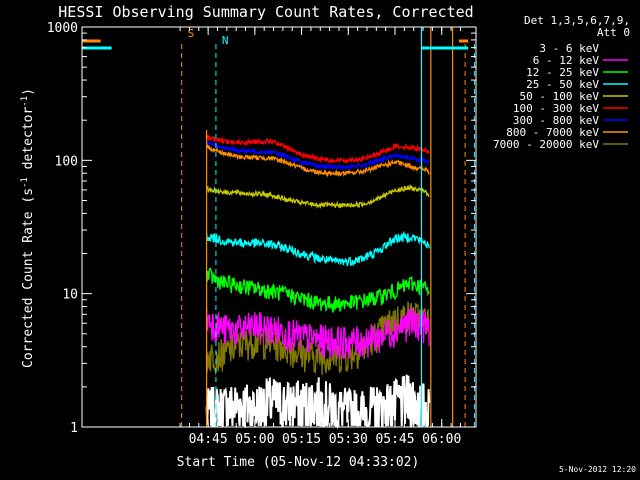 The width and height of the screenshot is (640, 480). What do you see at coordinates (569, 48) in the screenshot?
I see `legend-label-0: 3 - 6 keV` at bounding box center [569, 48].